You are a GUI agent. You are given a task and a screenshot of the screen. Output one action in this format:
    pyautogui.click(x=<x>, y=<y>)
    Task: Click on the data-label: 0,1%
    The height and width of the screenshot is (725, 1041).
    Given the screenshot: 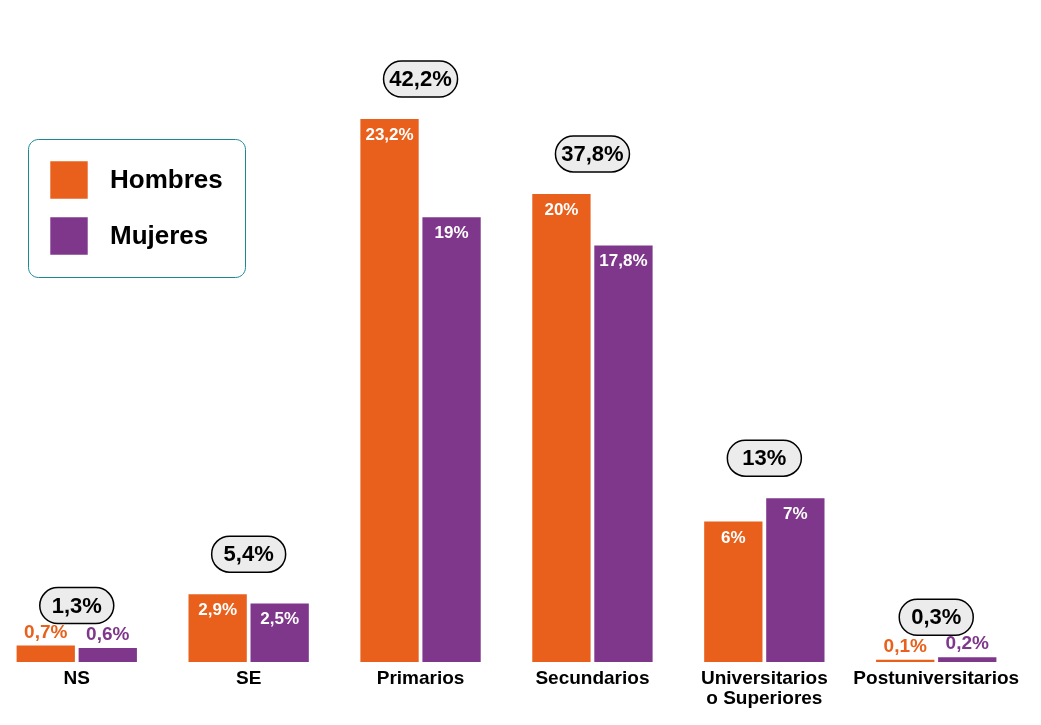 What is the action you would take?
    pyautogui.click(x=905, y=645)
    